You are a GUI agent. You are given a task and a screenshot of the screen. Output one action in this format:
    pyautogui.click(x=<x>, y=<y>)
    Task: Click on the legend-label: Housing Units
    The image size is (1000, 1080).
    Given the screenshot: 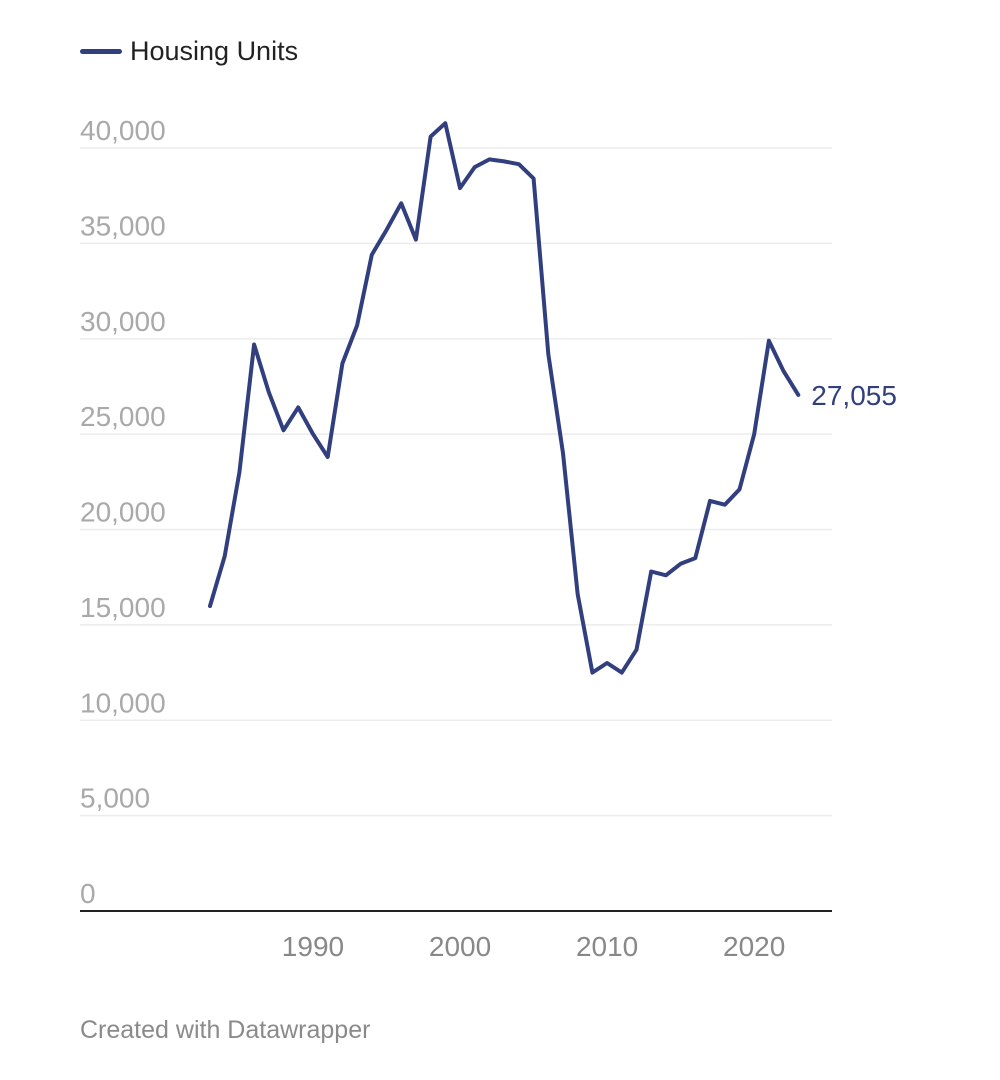 What is the action you would take?
    pyautogui.click(x=214, y=51)
    